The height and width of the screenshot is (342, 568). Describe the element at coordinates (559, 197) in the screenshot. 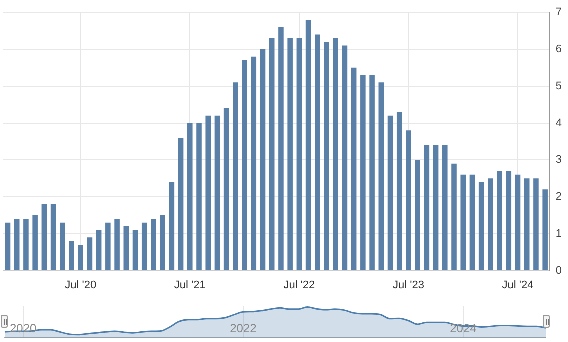

I see `y-tick-label: 2` at that location.